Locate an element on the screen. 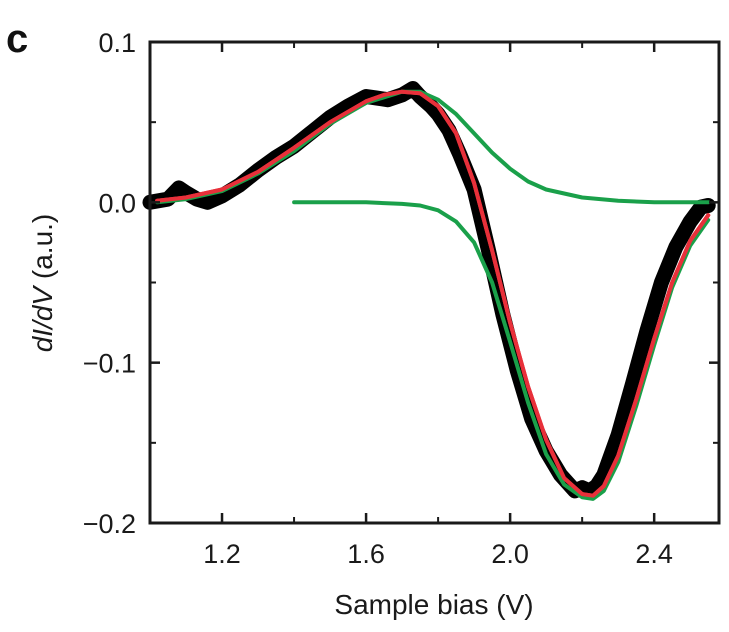 This screenshot has height=632, width=729. y-axis-label-quantity: dI/dV is located at coordinates (42, 319).